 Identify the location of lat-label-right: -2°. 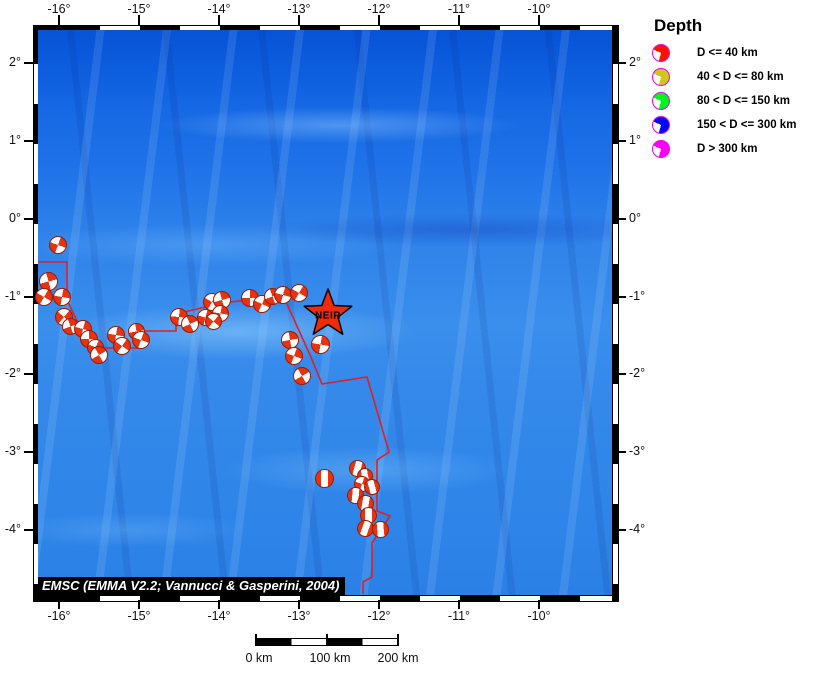
(637, 373).